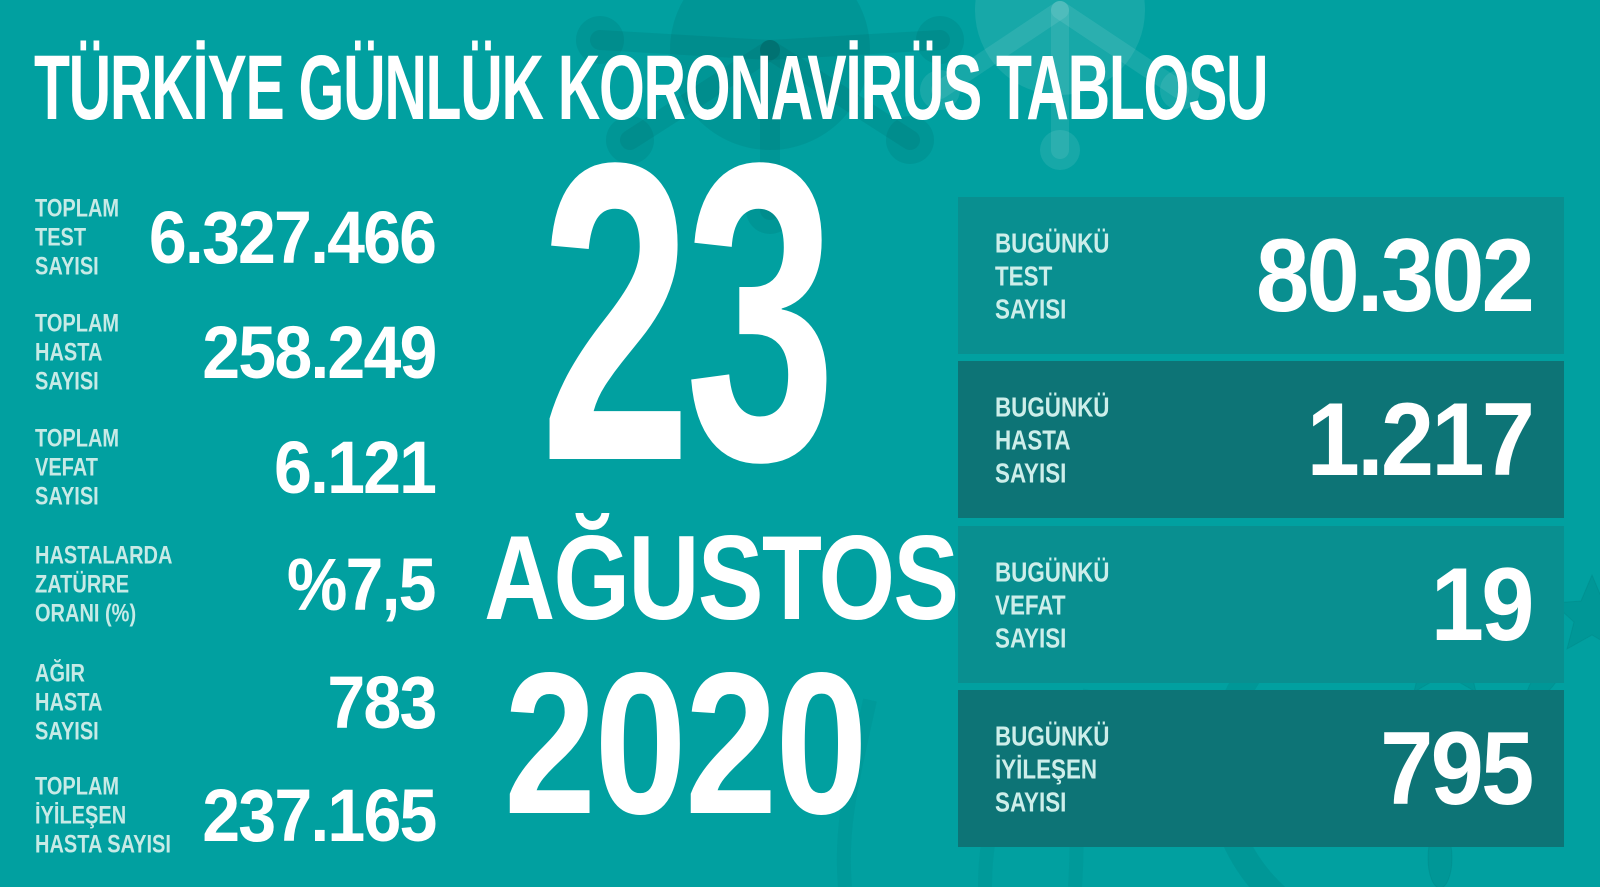 The width and height of the screenshot is (1600, 887). What do you see at coordinates (721, 578) in the screenshot?
I see `date-month: AĞUSTOS` at bounding box center [721, 578].